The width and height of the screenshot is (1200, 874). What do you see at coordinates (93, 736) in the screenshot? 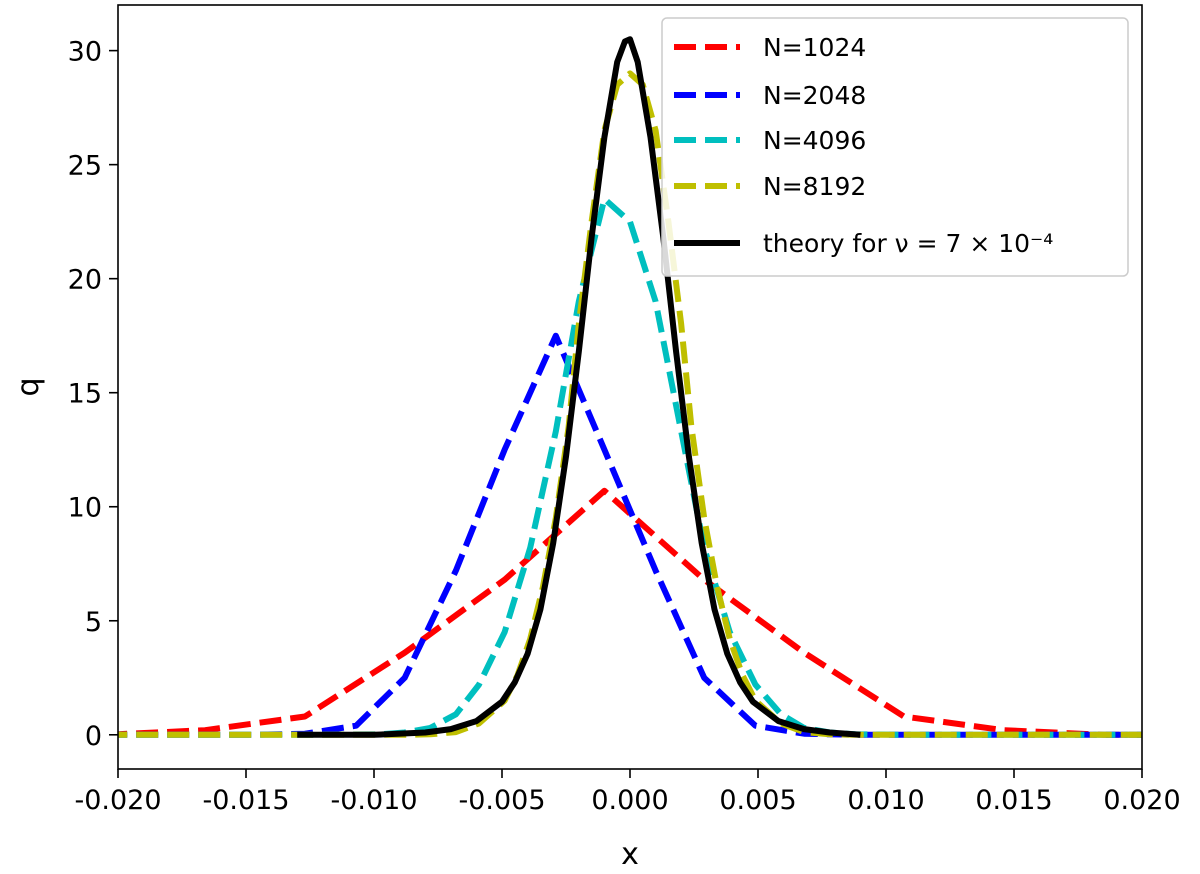
I see `y-tick-label: 0` at bounding box center [93, 736].